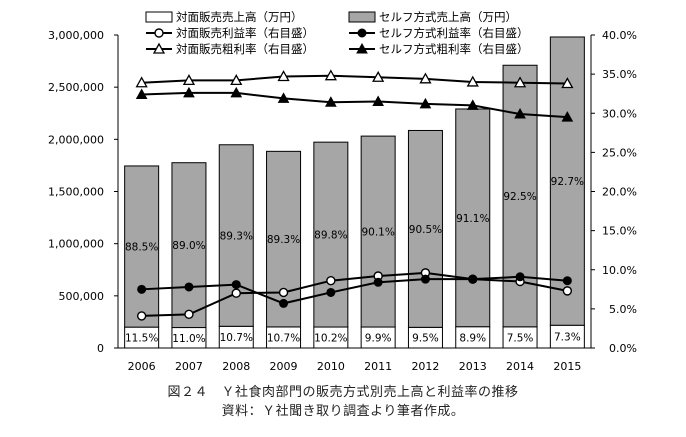  I want to click on figure-source-note: 資料：Ｙ社聞き取り調査より筆者作成。, so click(343, 411).